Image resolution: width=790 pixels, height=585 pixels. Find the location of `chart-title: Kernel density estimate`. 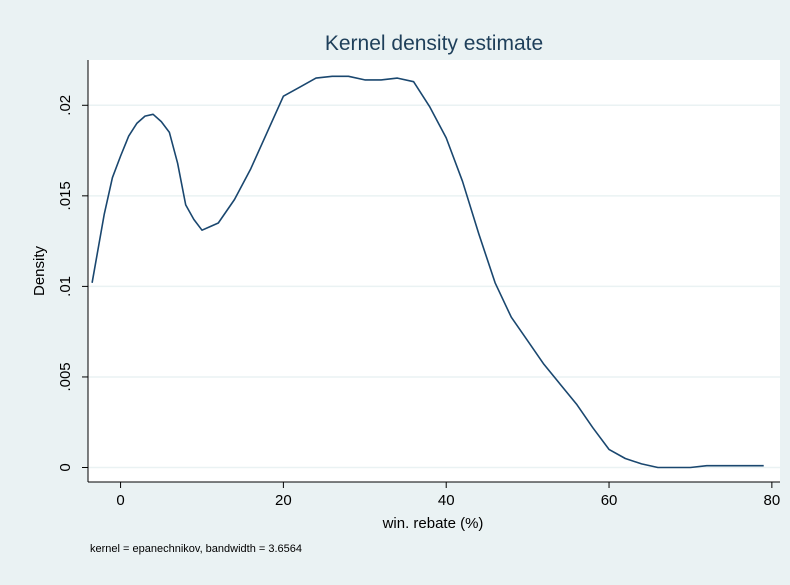

chart-title: Kernel density estimate is located at coordinates (434, 43).